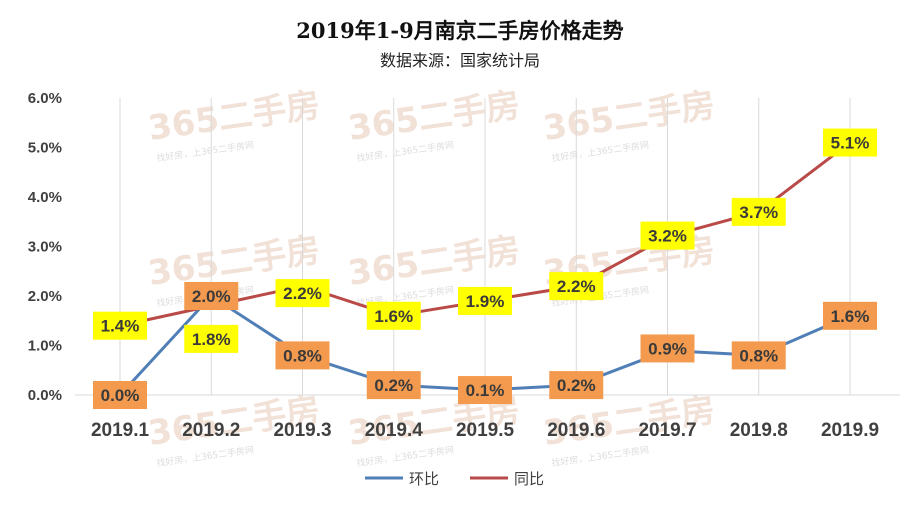  What do you see at coordinates (424, 479) in the screenshot?
I see `legend-label: 环比` at bounding box center [424, 479].